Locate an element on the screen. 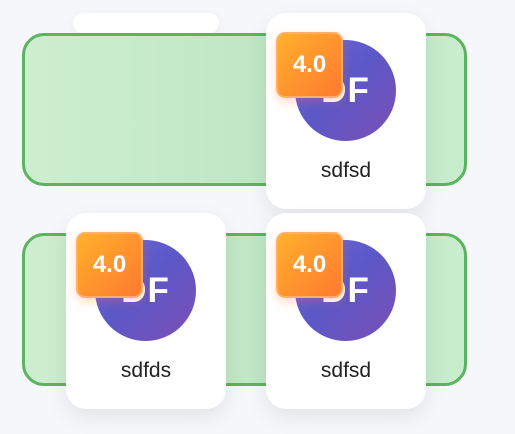 The width and height of the screenshot is (515, 434). card-name: sdfds is located at coordinates (146, 370).